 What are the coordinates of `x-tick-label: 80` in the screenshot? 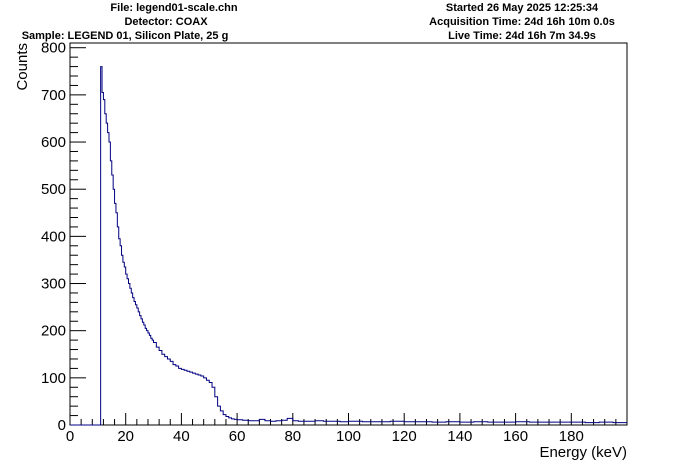 It's located at (292, 436).